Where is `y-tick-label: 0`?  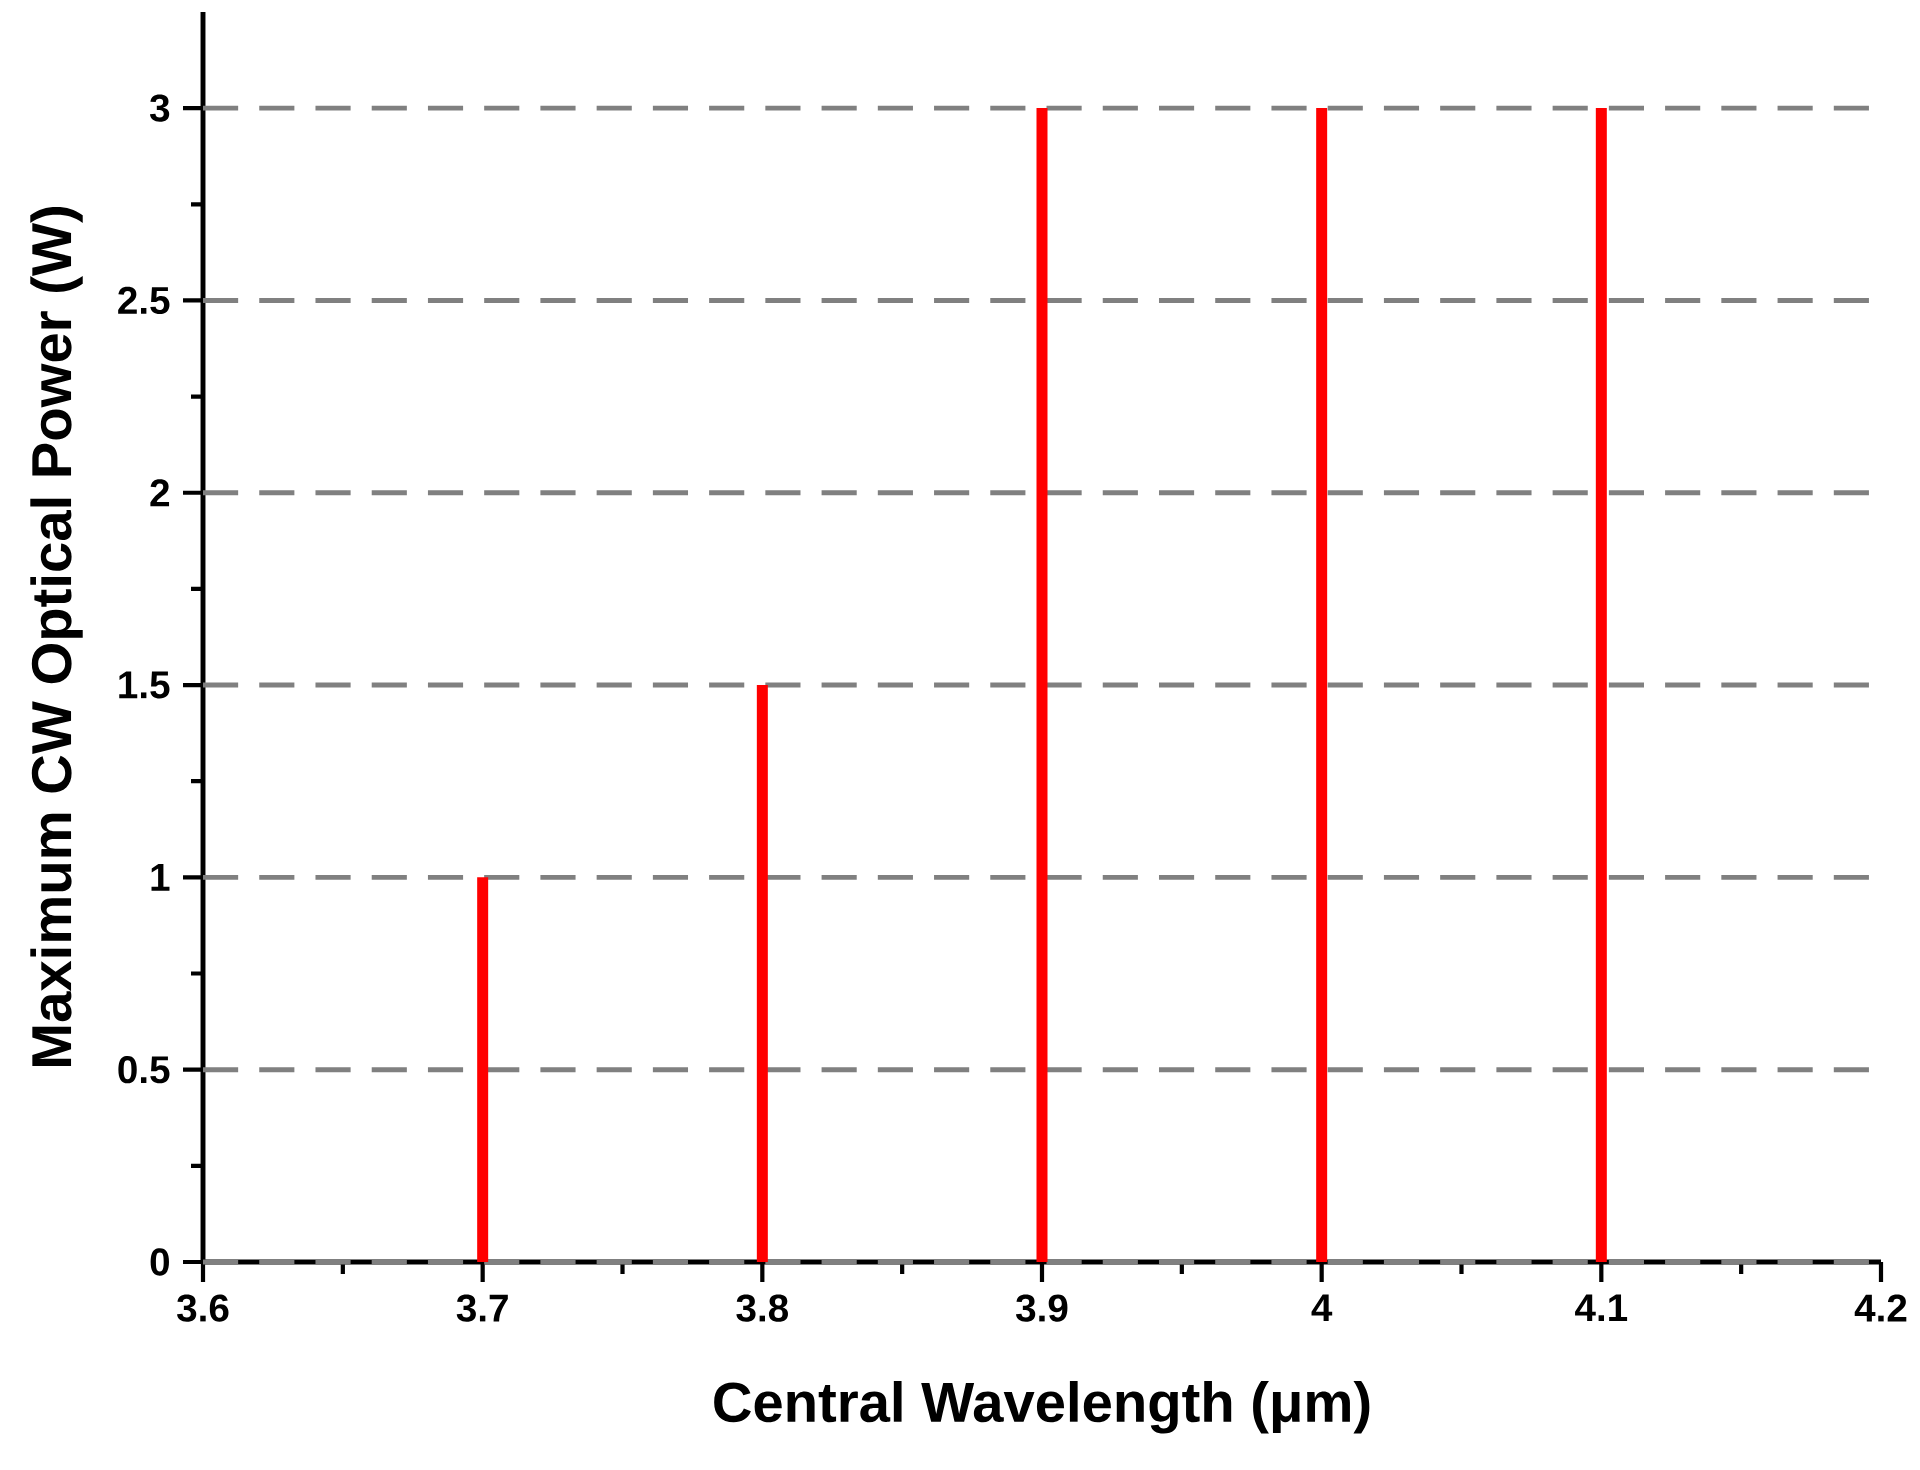 y-tick-label: 0 is located at coordinates (159, 1262).